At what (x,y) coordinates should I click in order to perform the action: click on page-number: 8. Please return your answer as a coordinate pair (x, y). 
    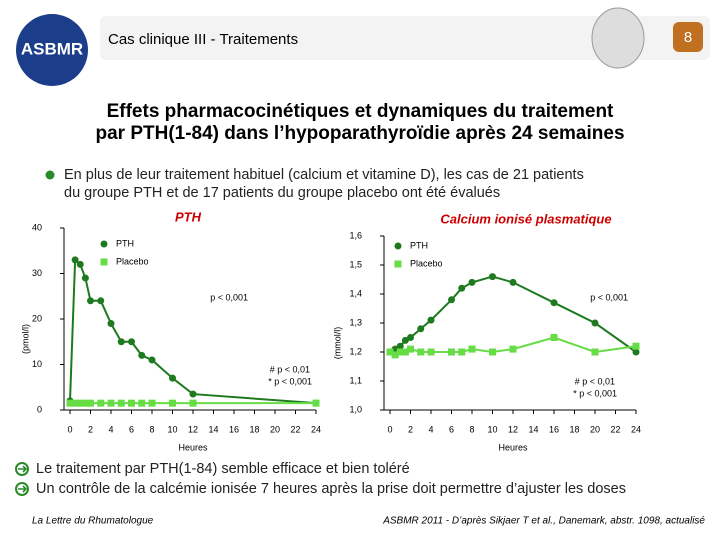
    Looking at the image, I should click on (688, 37).